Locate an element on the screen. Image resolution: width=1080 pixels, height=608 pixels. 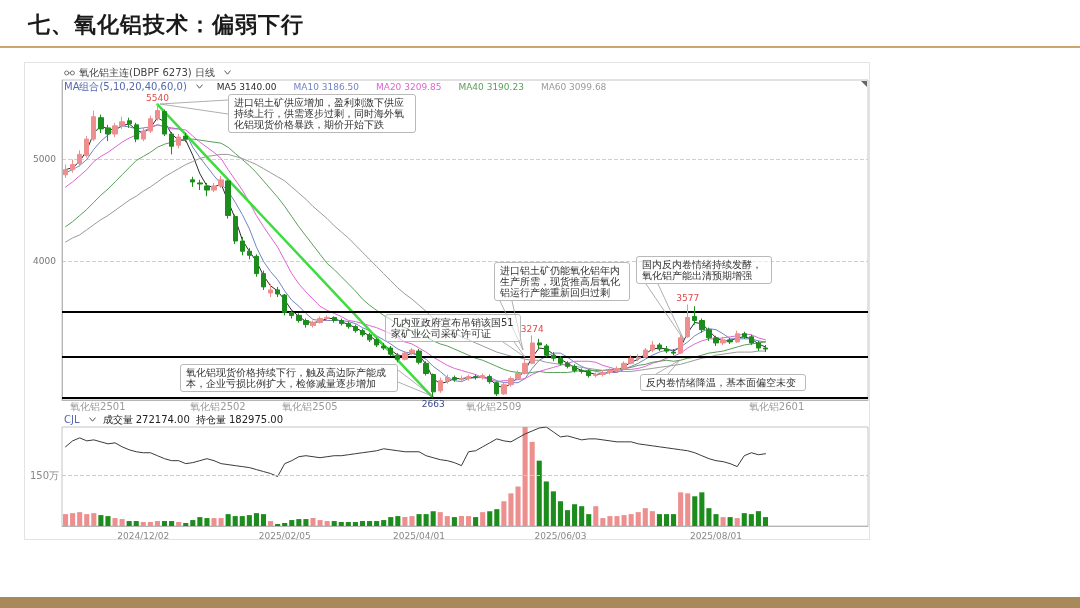
text: MA60 3099.68 is located at coordinates (573, 87).